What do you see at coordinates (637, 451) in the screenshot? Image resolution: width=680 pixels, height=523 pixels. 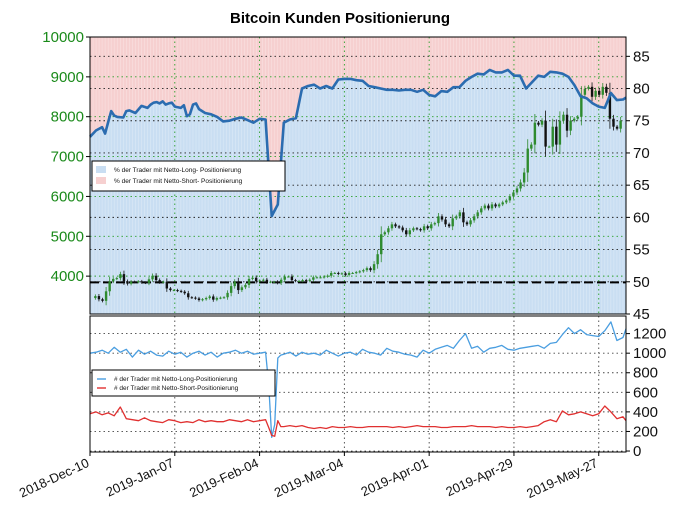 I see `count-tick-label: 0` at bounding box center [637, 451].